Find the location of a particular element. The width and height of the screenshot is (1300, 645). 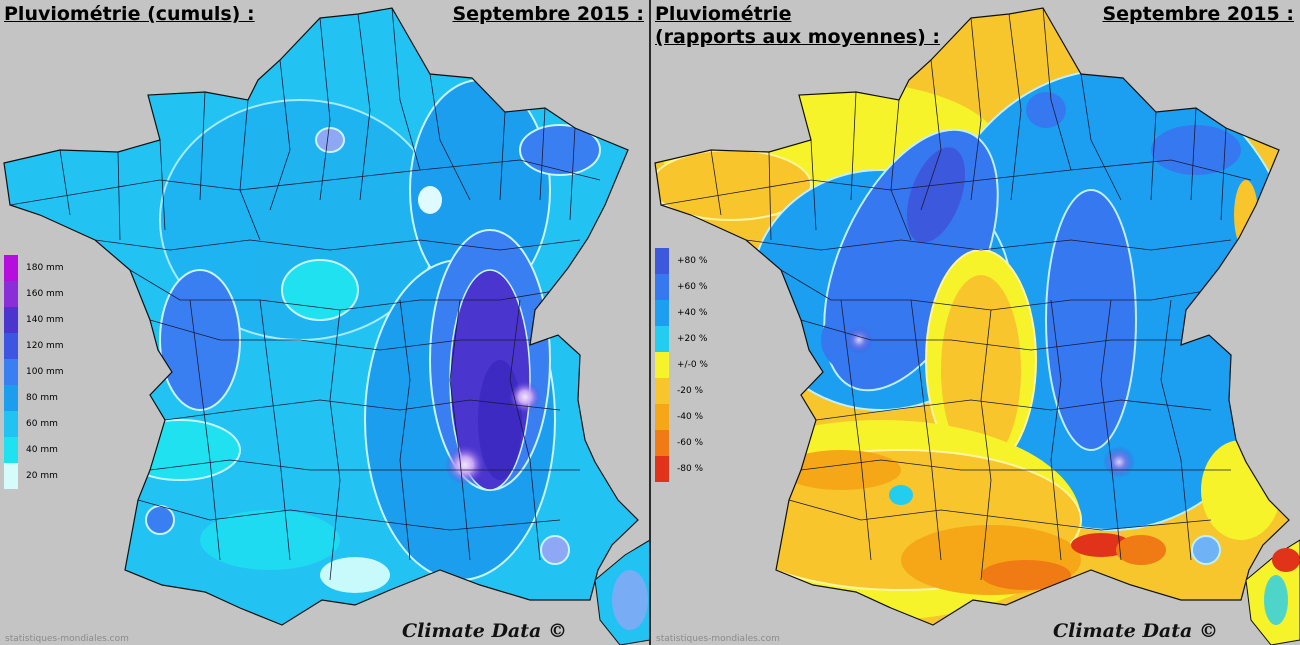

left-map-period: Septembre 2015 : is located at coordinates (548, 14).